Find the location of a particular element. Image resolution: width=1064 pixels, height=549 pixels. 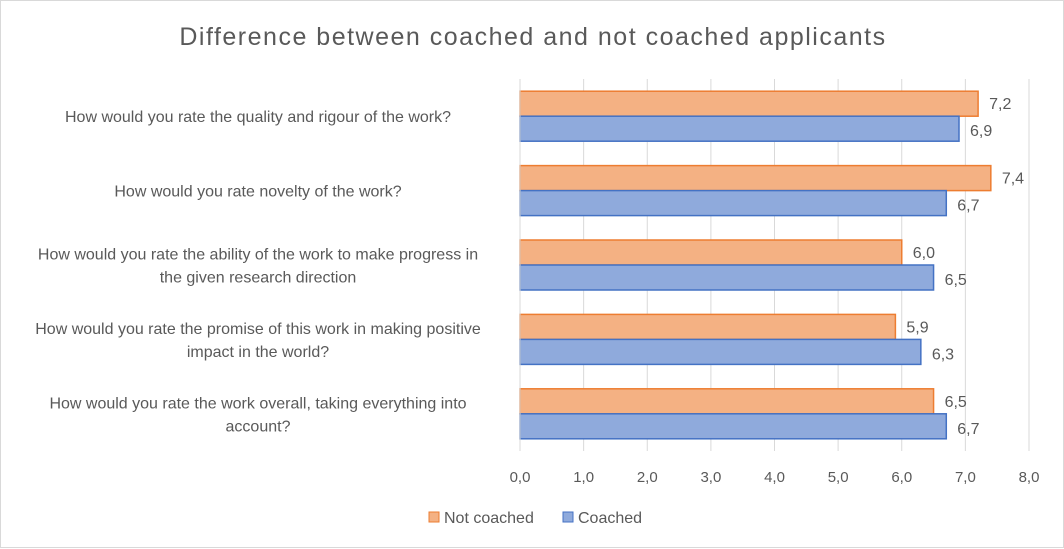

x-tick-label: 8,0 is located at coordinates (1029, 477).